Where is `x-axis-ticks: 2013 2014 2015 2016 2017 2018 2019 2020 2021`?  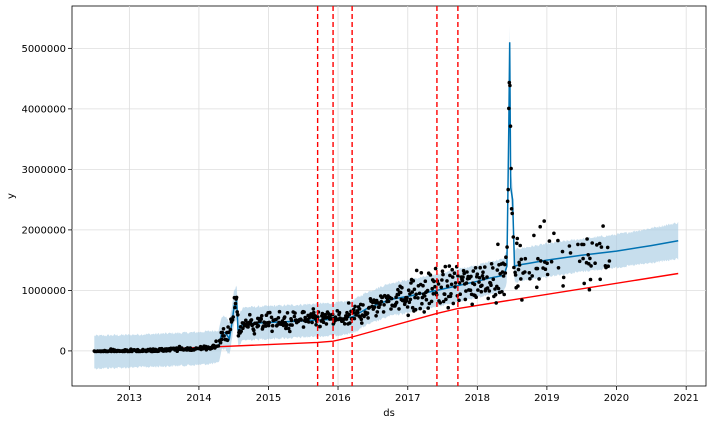 x-axis-ticks: 2013 2014 2015 2016 2017 2018 2019 2020 2021 is located at coordinates (408, 395).